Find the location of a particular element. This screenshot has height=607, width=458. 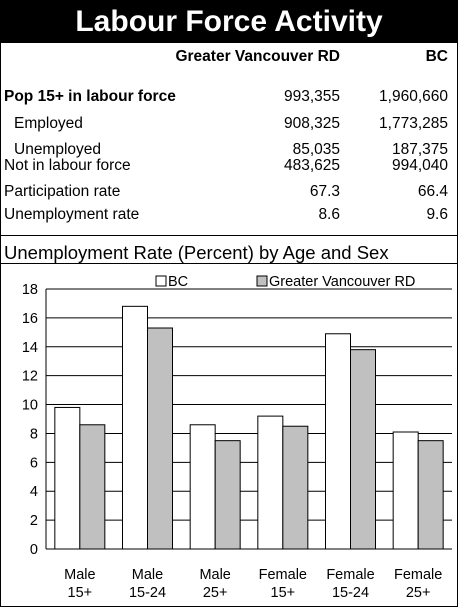

row-value-bc: 994,040 is located at coordinates (419, 165).